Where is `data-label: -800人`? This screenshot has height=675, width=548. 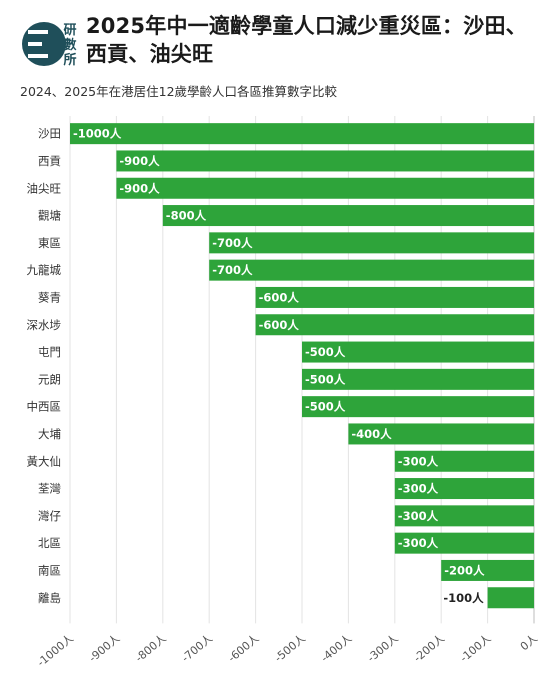
data-label: -800人 is located at coordinates (186, 216).